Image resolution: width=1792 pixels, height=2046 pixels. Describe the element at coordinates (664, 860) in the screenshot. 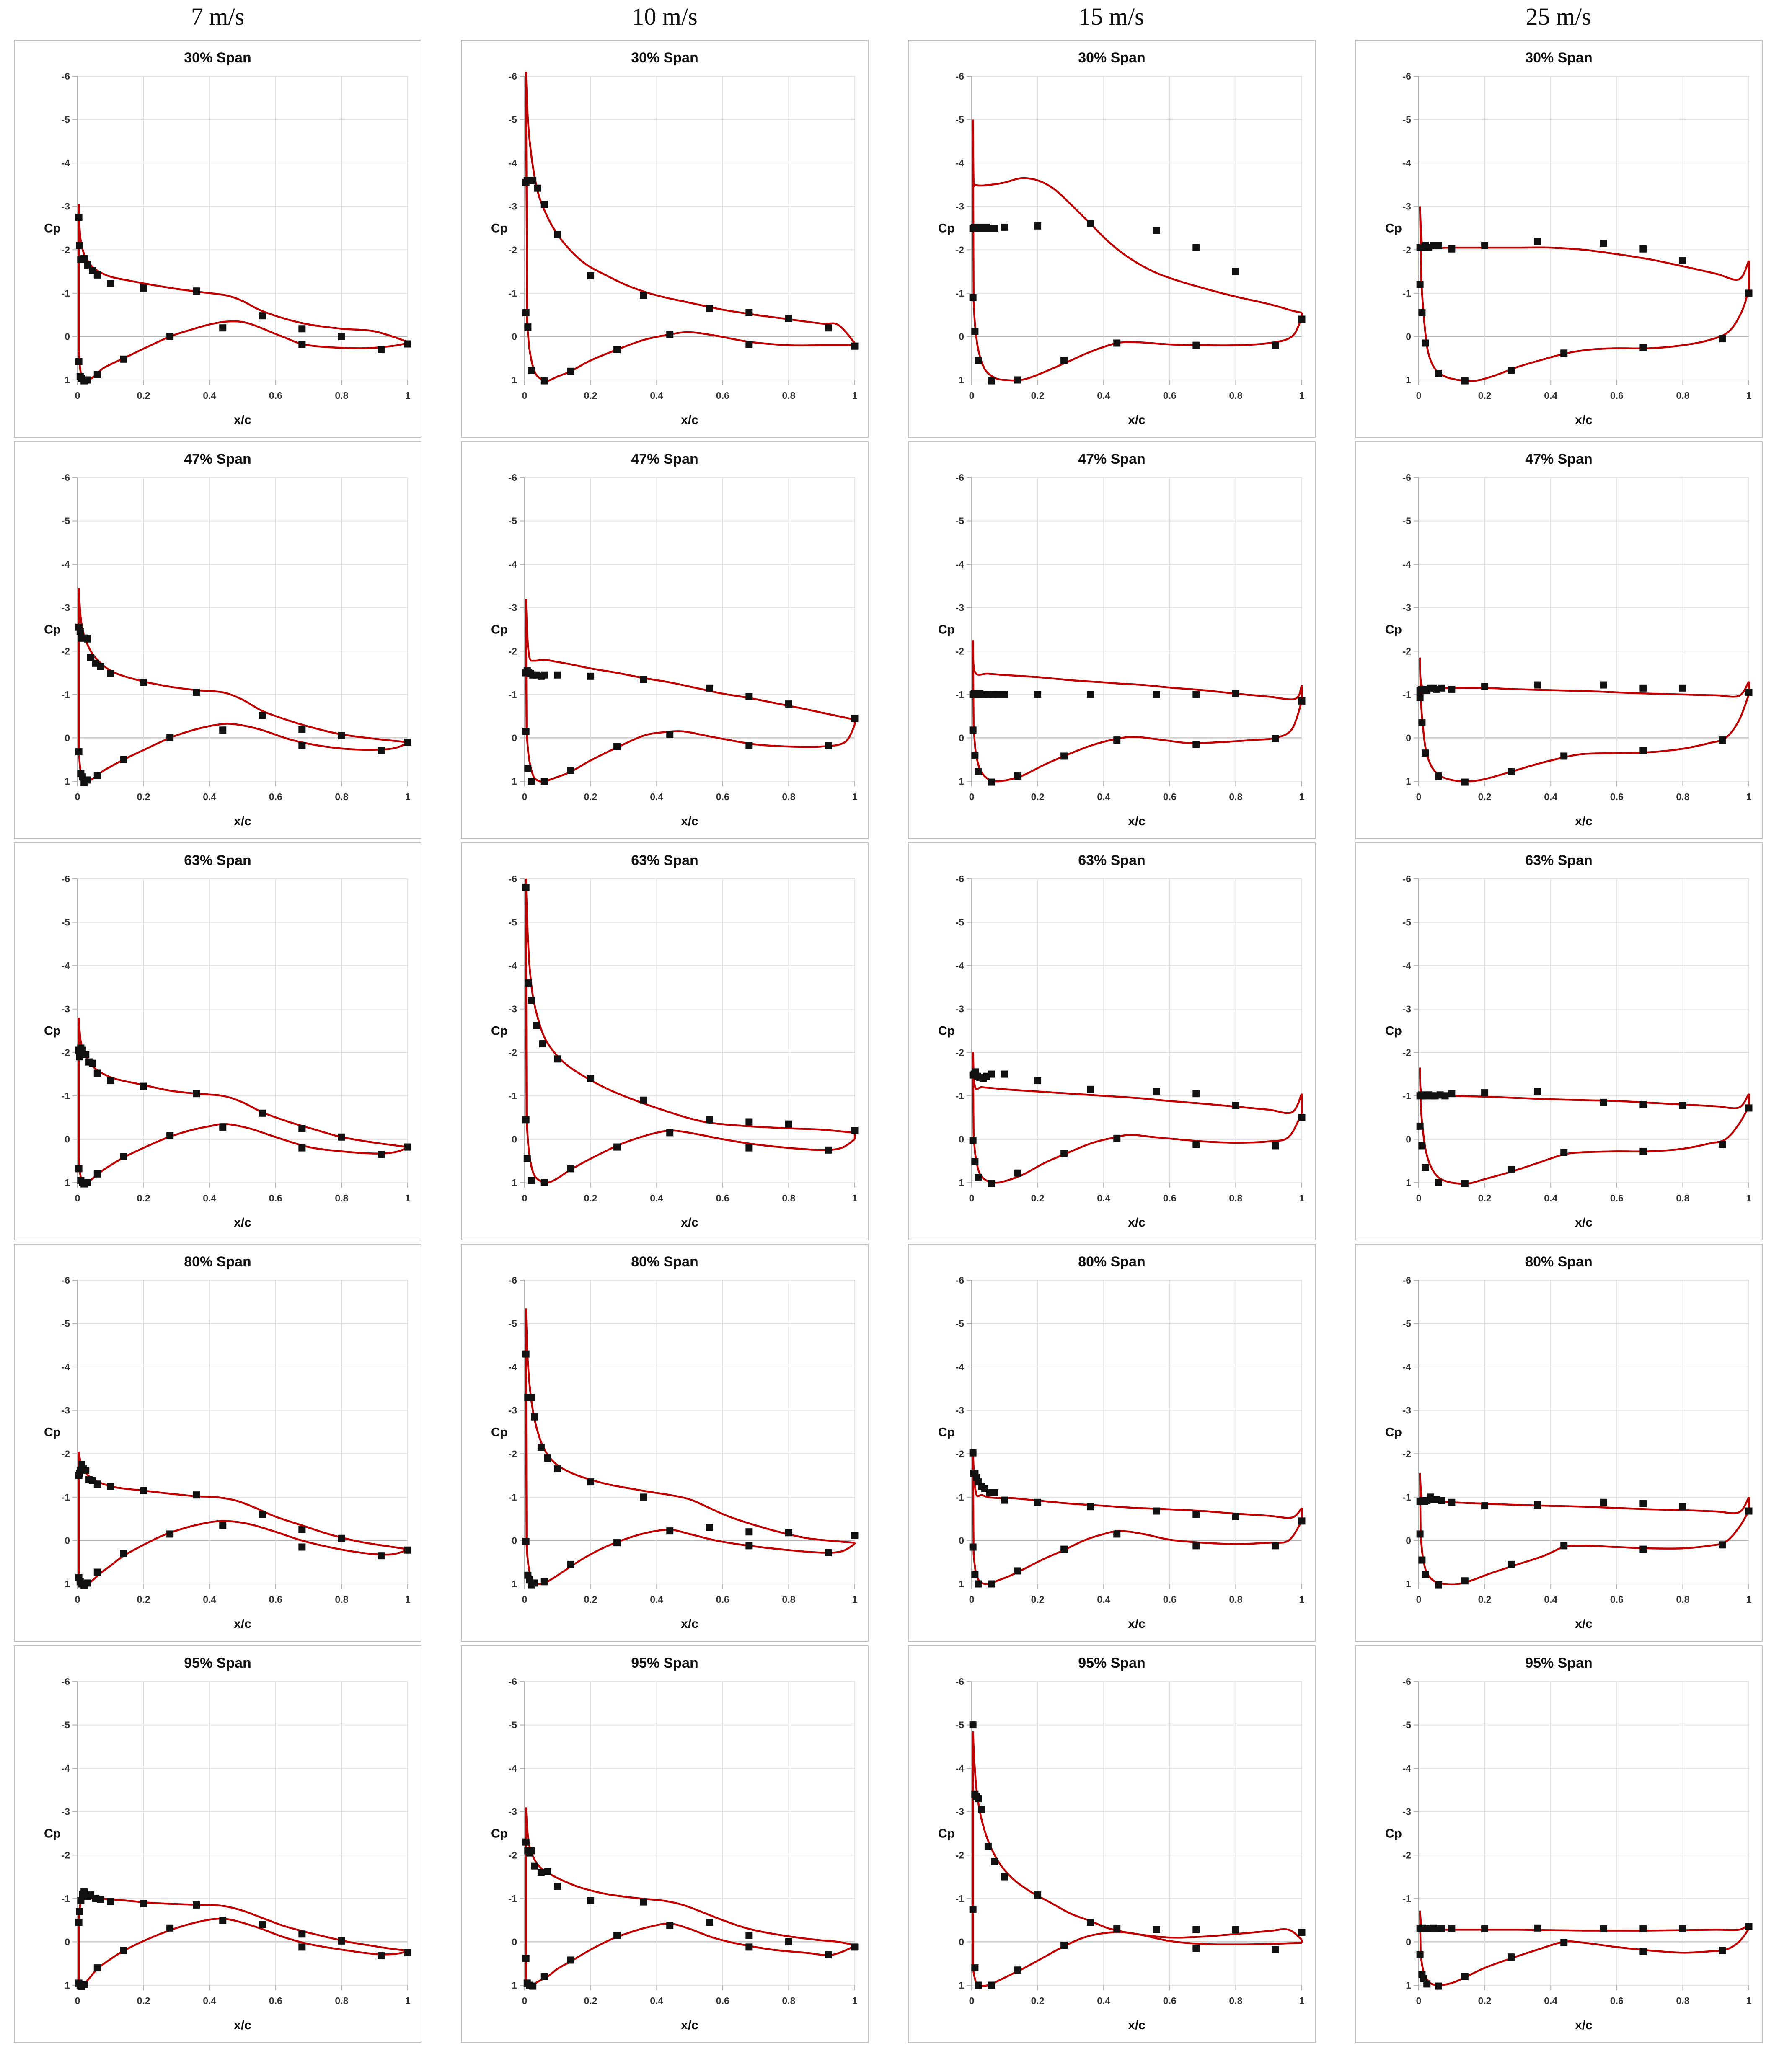

I see `chart-title: 63% Span` at that location.